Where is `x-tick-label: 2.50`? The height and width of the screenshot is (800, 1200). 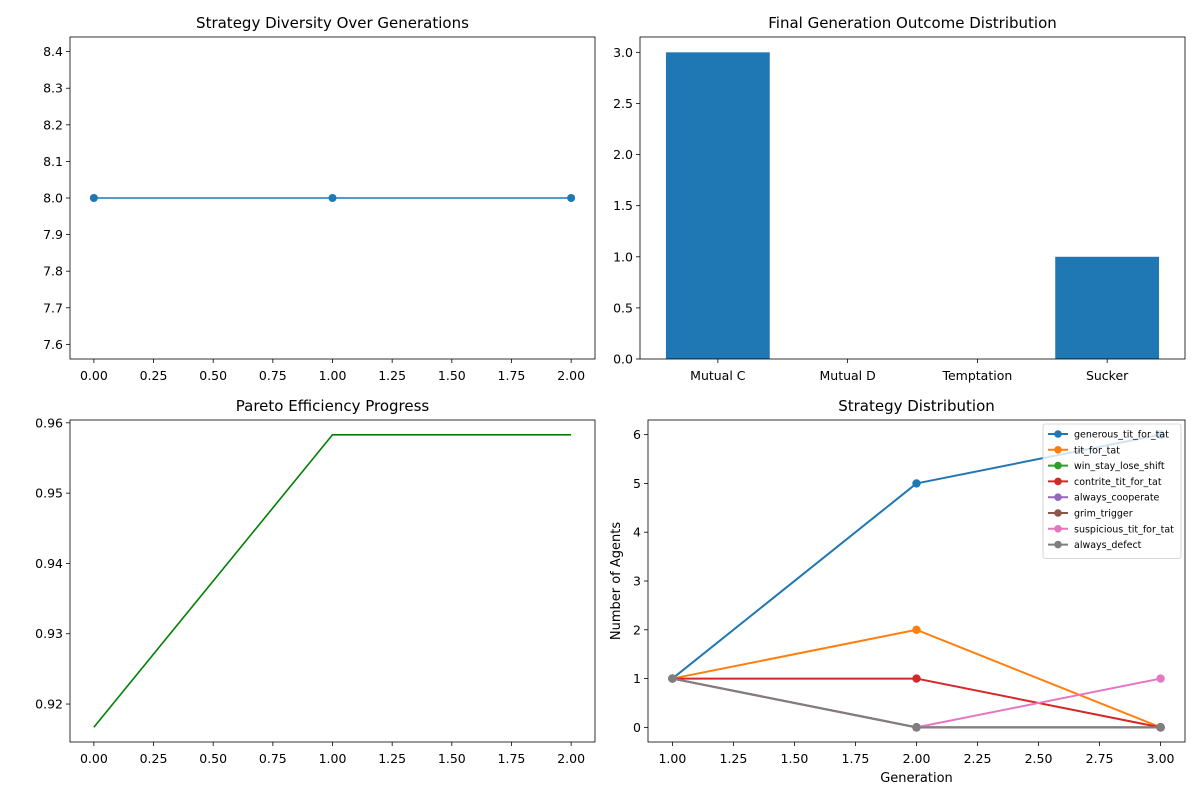
x-tick-label: 2.50 is located at coordinates (1039, 758).